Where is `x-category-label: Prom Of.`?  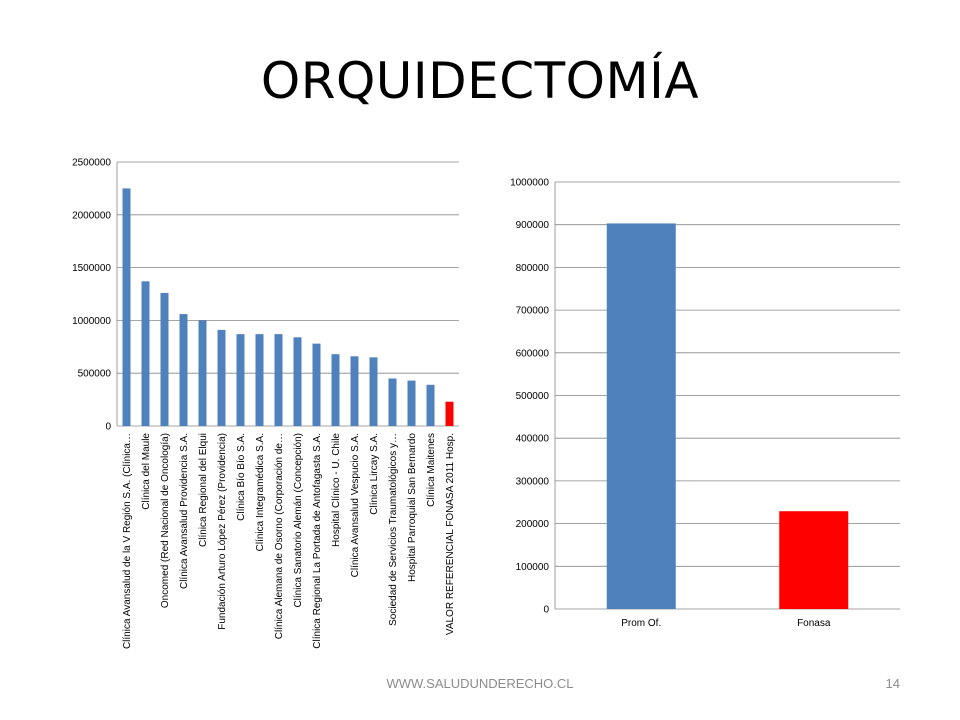 x-category-label: Prom Of. is located at coordinates (641, 623).